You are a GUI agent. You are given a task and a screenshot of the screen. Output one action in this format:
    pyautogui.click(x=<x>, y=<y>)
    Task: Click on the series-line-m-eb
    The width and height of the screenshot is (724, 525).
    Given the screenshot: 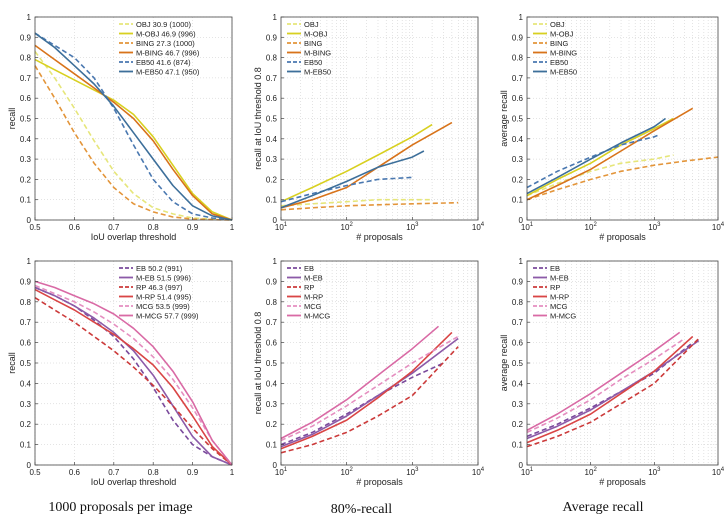 What is the action you would take?
    pyautogui.click(x=369, y=392)
    